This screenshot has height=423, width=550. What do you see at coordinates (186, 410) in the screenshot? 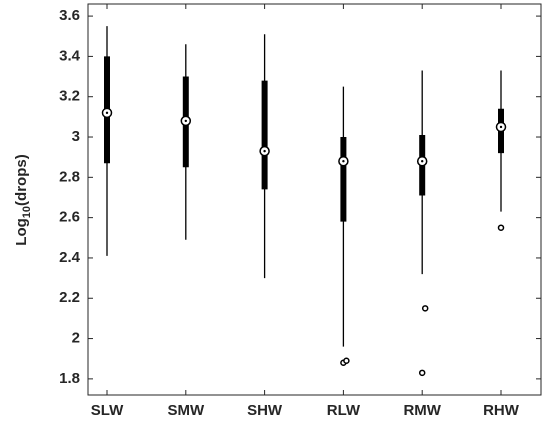
I see `x-tick-label: SMW` at bounding box center [186, 410].